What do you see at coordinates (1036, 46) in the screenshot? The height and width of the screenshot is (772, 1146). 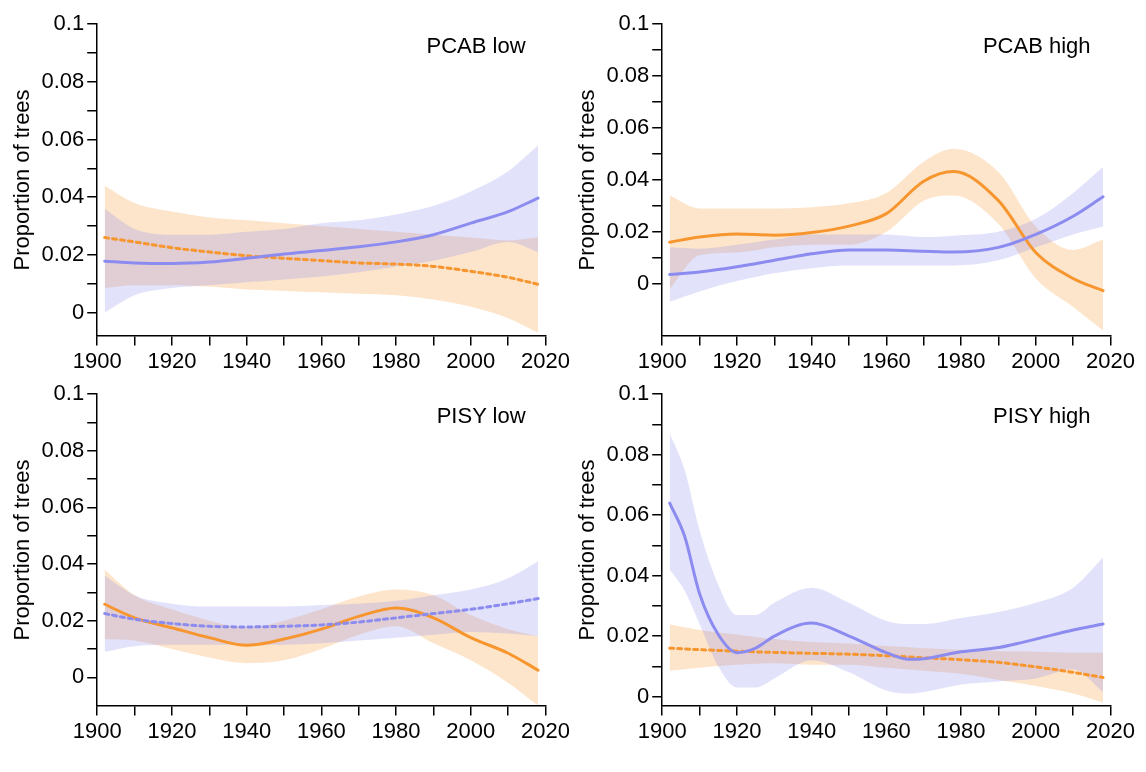 I see `annotation: PCAB high` at bounding box center [1036, 46].